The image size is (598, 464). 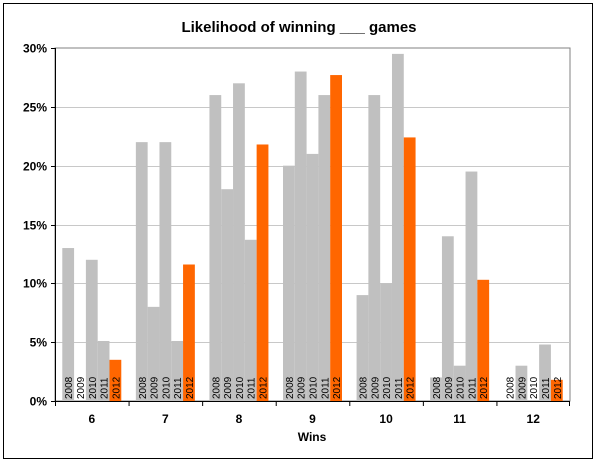 I want to click on chart-title: Likelihood of winning ___ games, so click(x=298, y=27).